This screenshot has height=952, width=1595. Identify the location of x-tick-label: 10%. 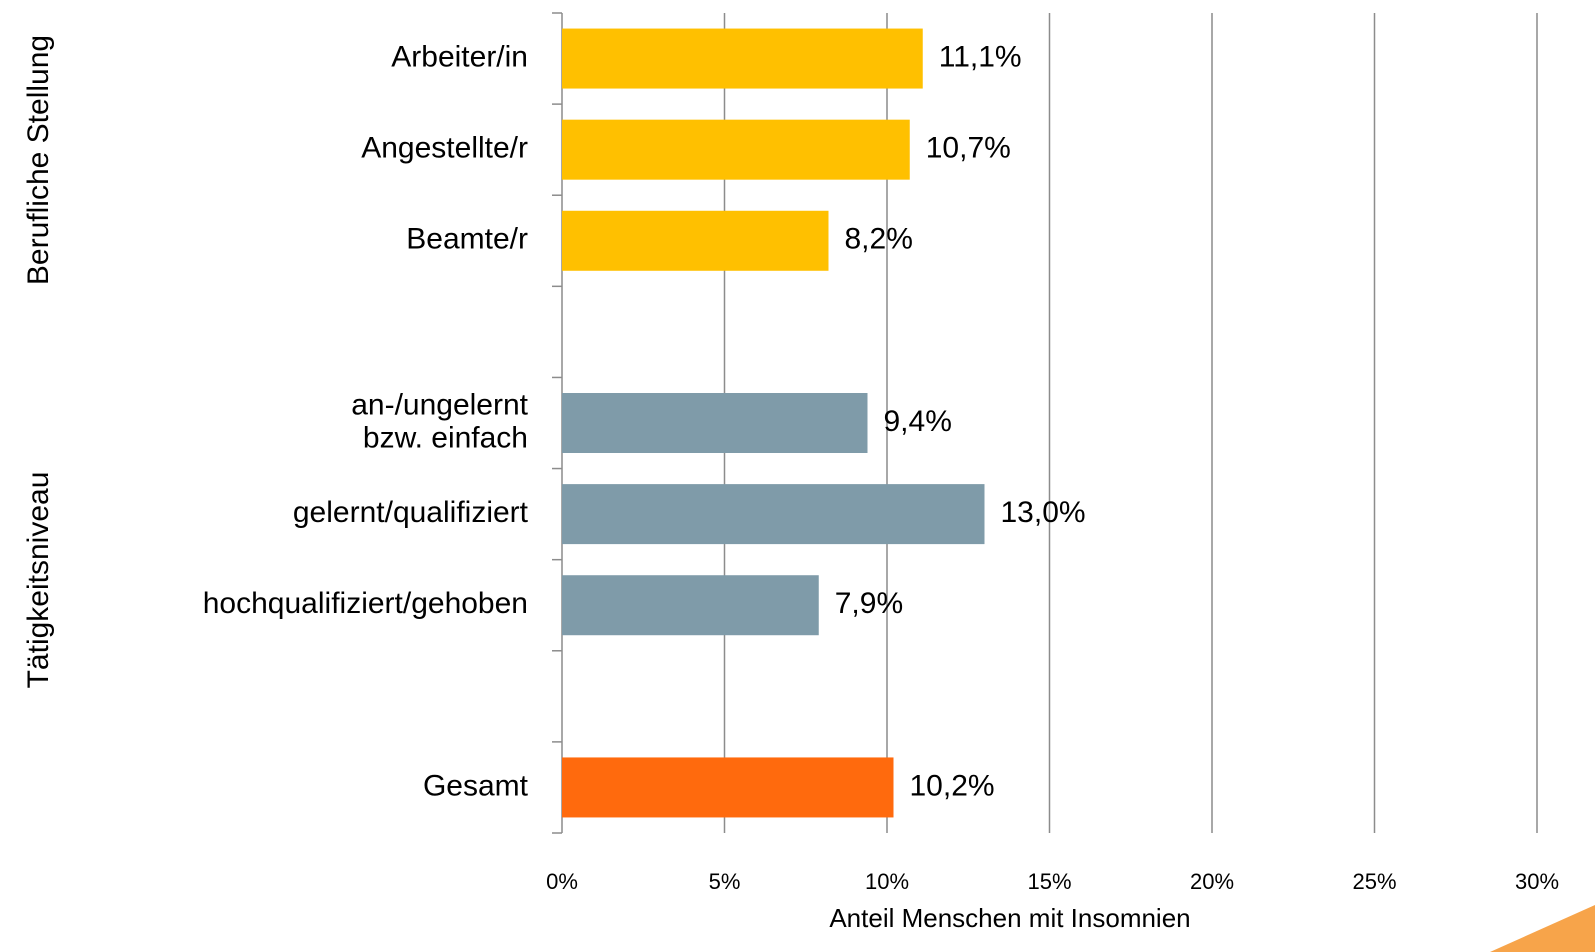
(887, 881).